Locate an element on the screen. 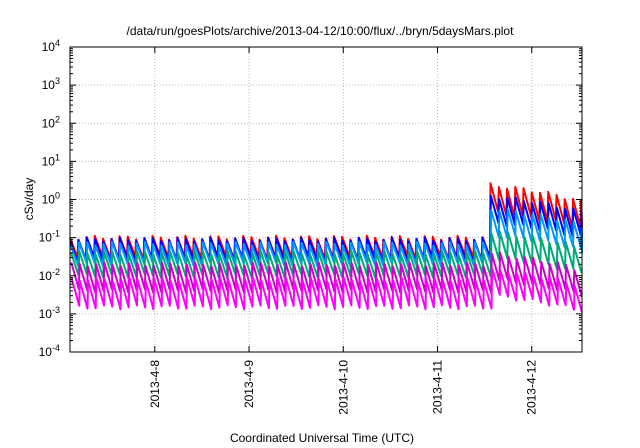  y-tick-label: 10⁴ is located at coordinates (51, 46).